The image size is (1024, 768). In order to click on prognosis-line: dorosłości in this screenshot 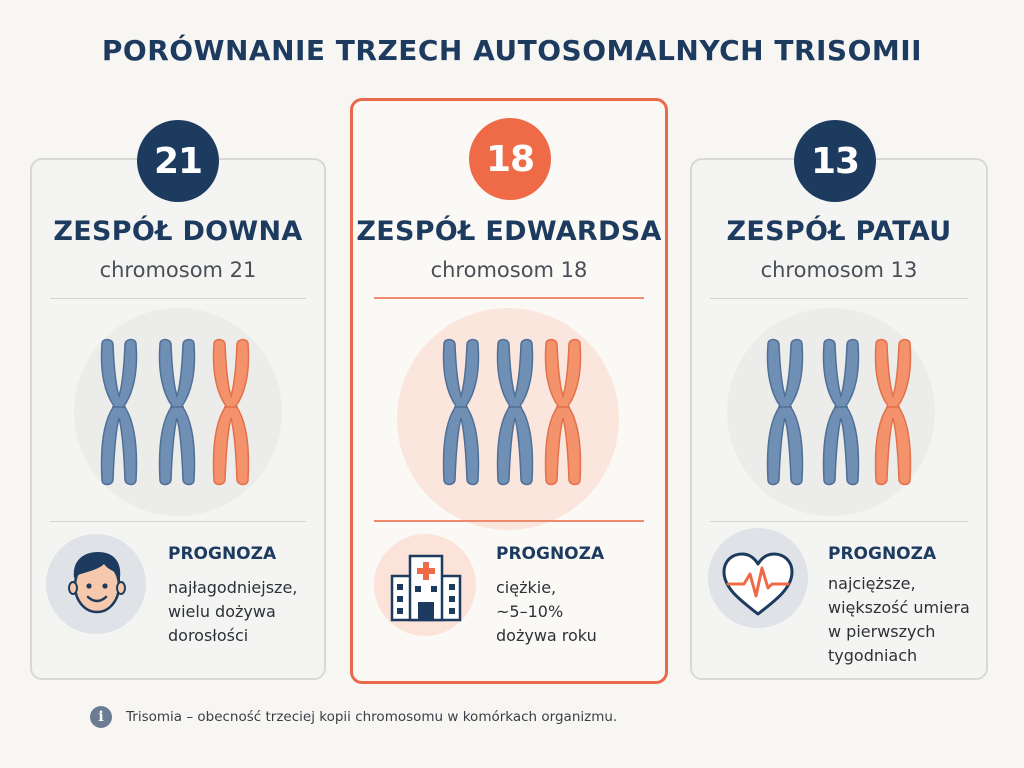, I will do `click(208, 635)`.